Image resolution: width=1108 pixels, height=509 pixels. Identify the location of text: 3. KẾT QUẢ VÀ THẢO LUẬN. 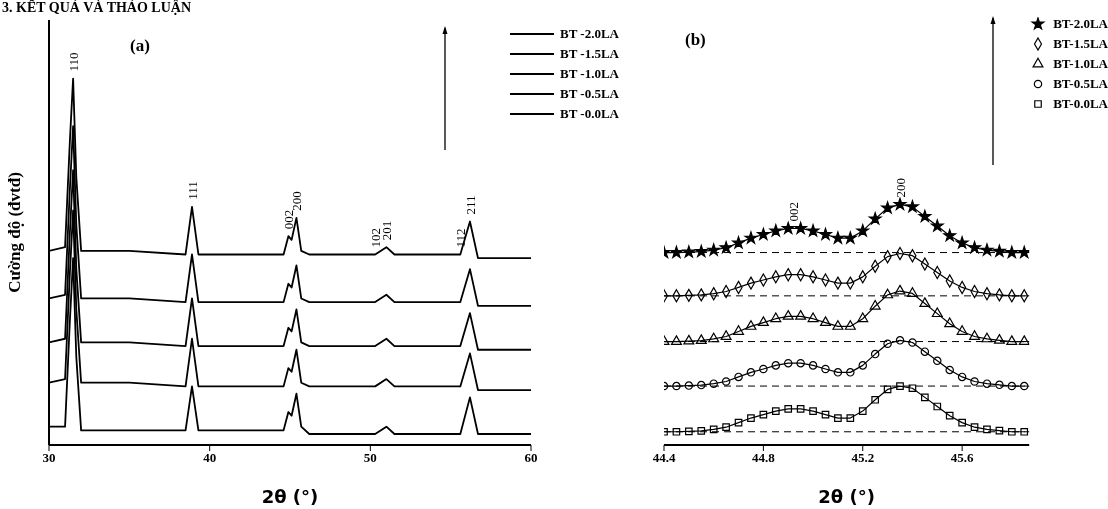
(97, 8).